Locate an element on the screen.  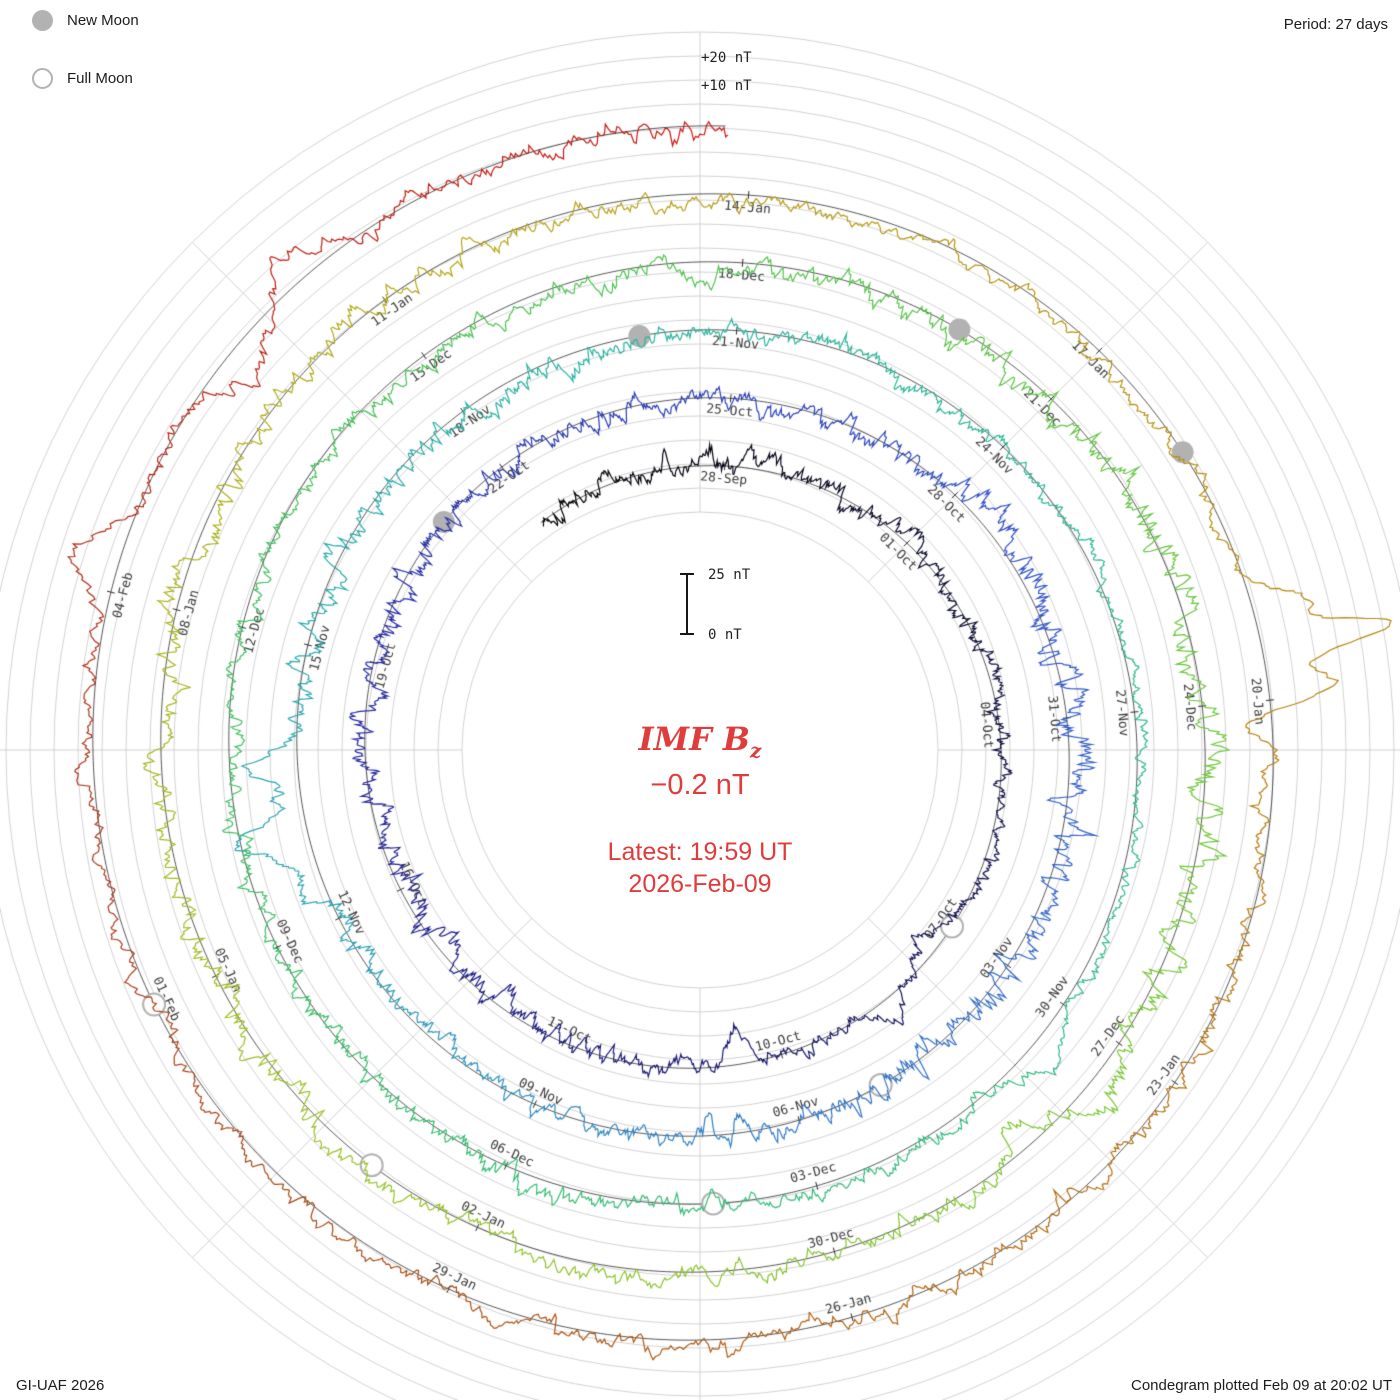
plot-timestamp: Condegram plotted Feb 09 at 20:02 UT is located at coordinates (1261, 1385).